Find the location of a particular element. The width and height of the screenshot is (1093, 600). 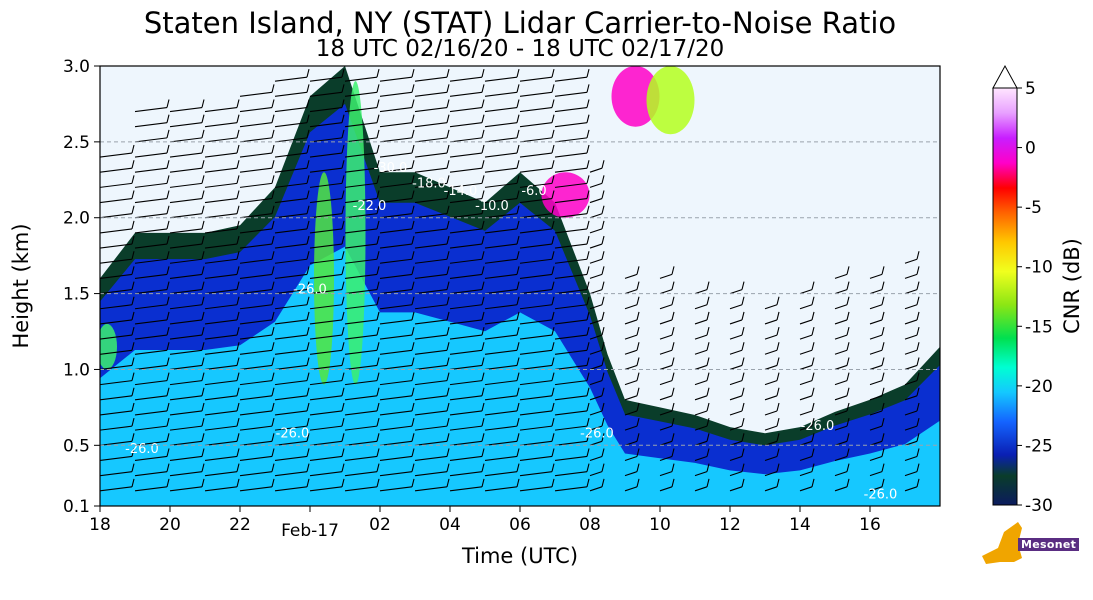

x-tick-label: 14 is located at coordinates (800, 525).